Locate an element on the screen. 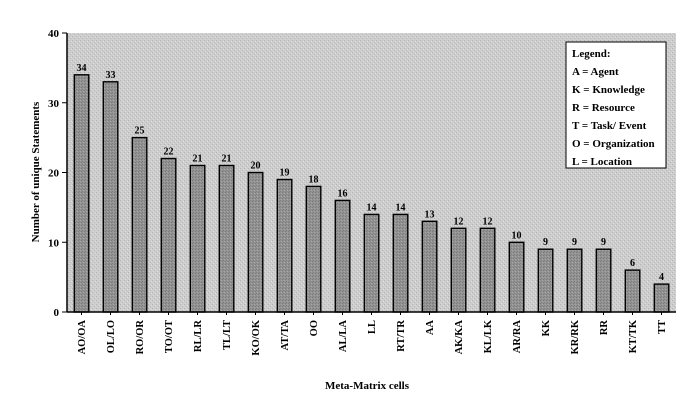  x-tick-label: LL is located at coordinates (372, 327).